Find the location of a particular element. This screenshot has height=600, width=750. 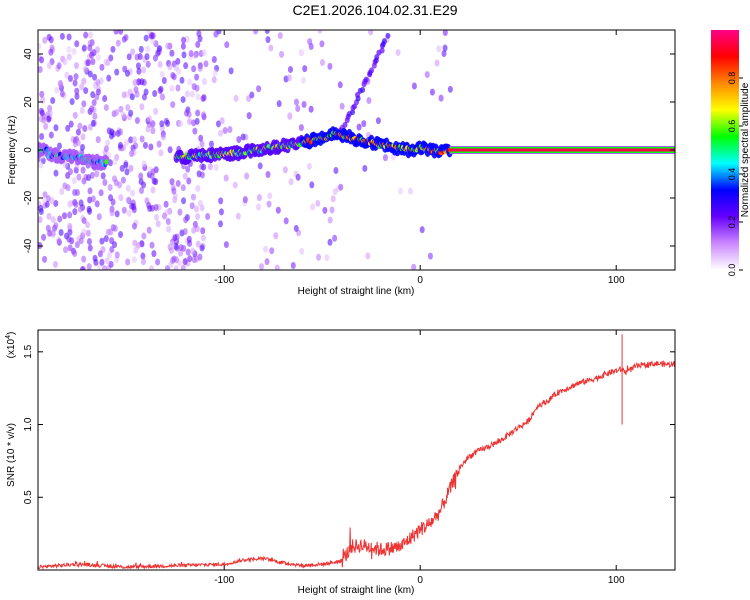

spectrogram-y-tick-label: -20 is located at coordinates (28, 197).